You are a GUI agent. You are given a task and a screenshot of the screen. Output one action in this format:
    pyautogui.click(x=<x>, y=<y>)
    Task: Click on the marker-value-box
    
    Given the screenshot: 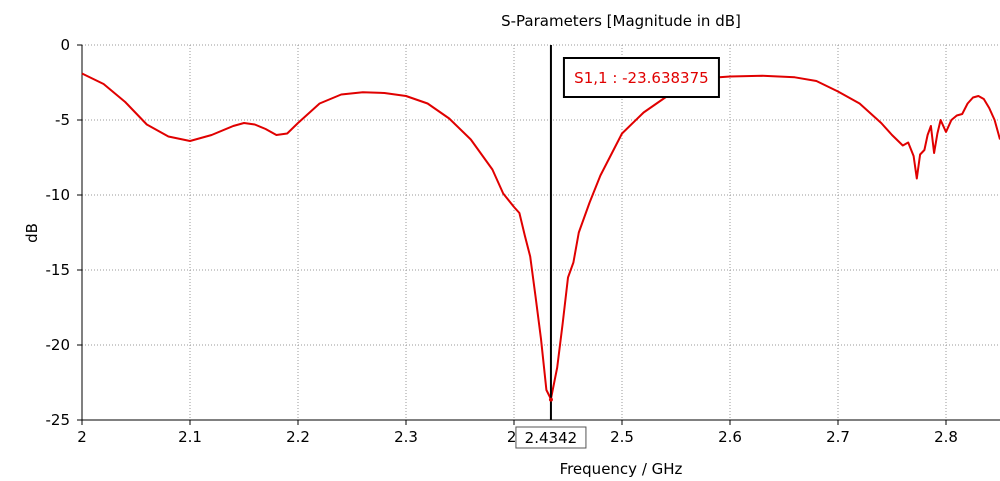 What is the action you would take?
    pyautogui.click(x=641, y=77)
    